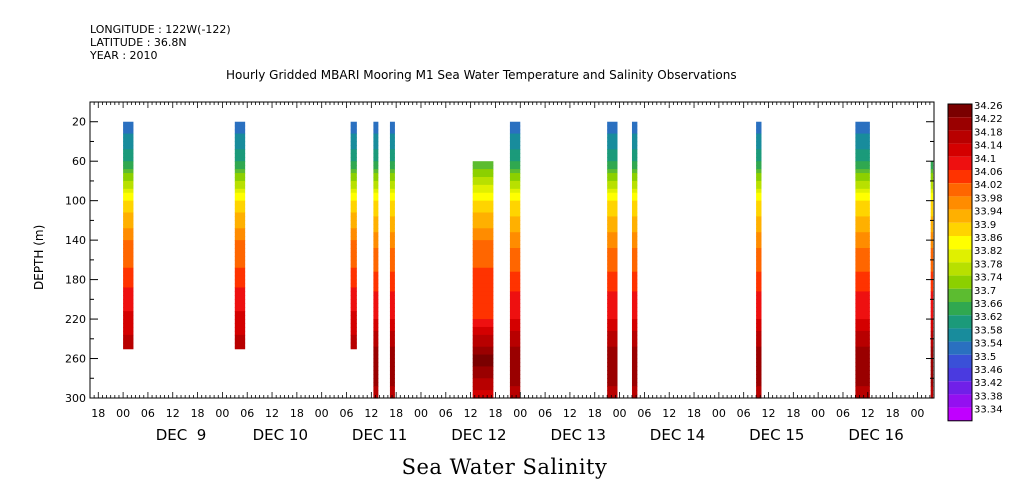 This screenshot has width=1009, height=504. What do you see at coordinates (578, 435) in the screenshot?
I see `x-day-label: DEC 13` at bounding box center [578, 435].